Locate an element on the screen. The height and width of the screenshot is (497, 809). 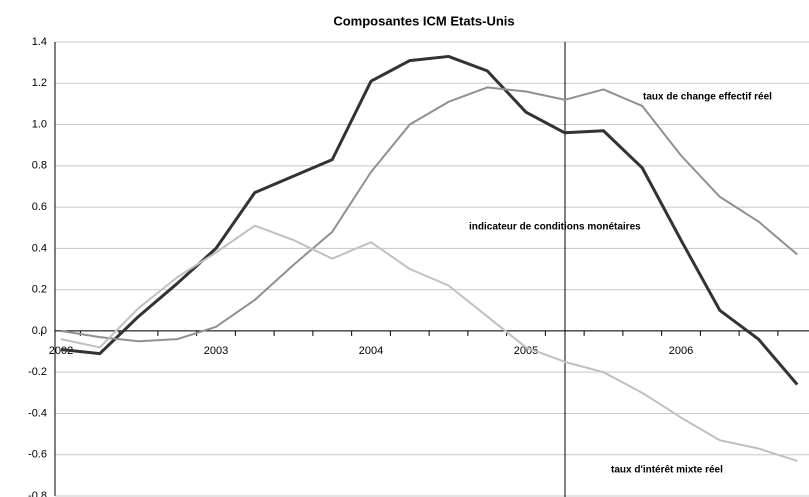
series-label: taux de change effectif réel is located at coordinates (707, 97).